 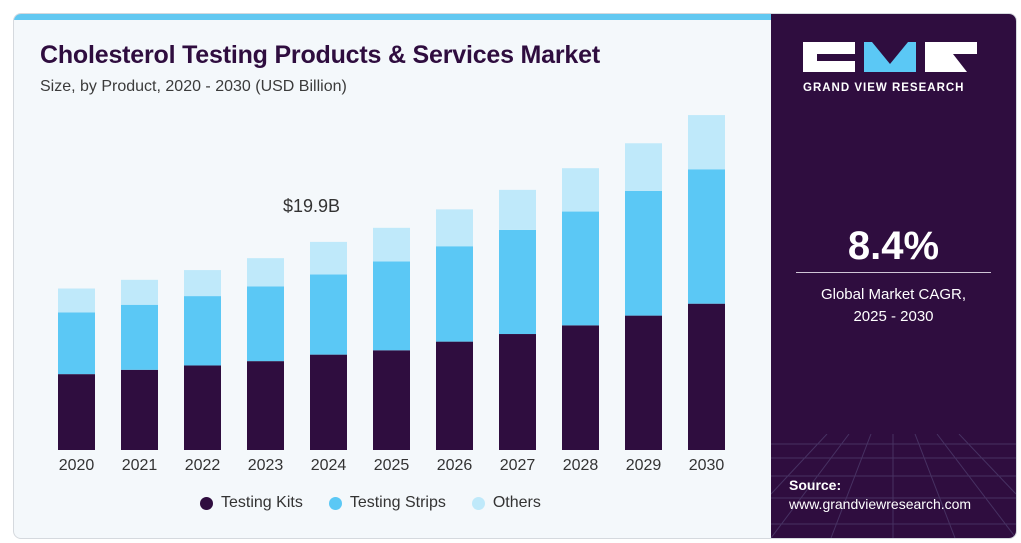 I want to click on bar-testing-kits-2021, so click(x=139, y=409).